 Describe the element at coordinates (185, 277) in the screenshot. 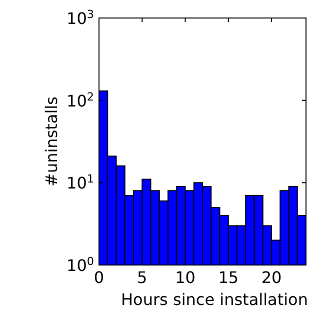

I see `x-tick-label: 10` at that location.